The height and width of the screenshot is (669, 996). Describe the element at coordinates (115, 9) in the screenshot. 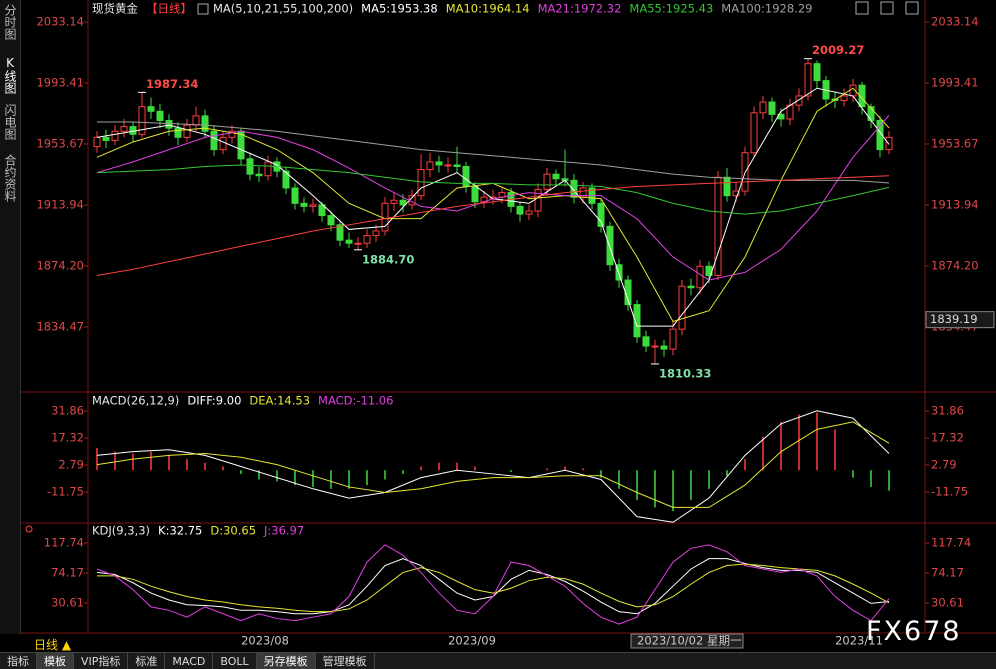

I see `instrument-title: 现货黄金` at that location.